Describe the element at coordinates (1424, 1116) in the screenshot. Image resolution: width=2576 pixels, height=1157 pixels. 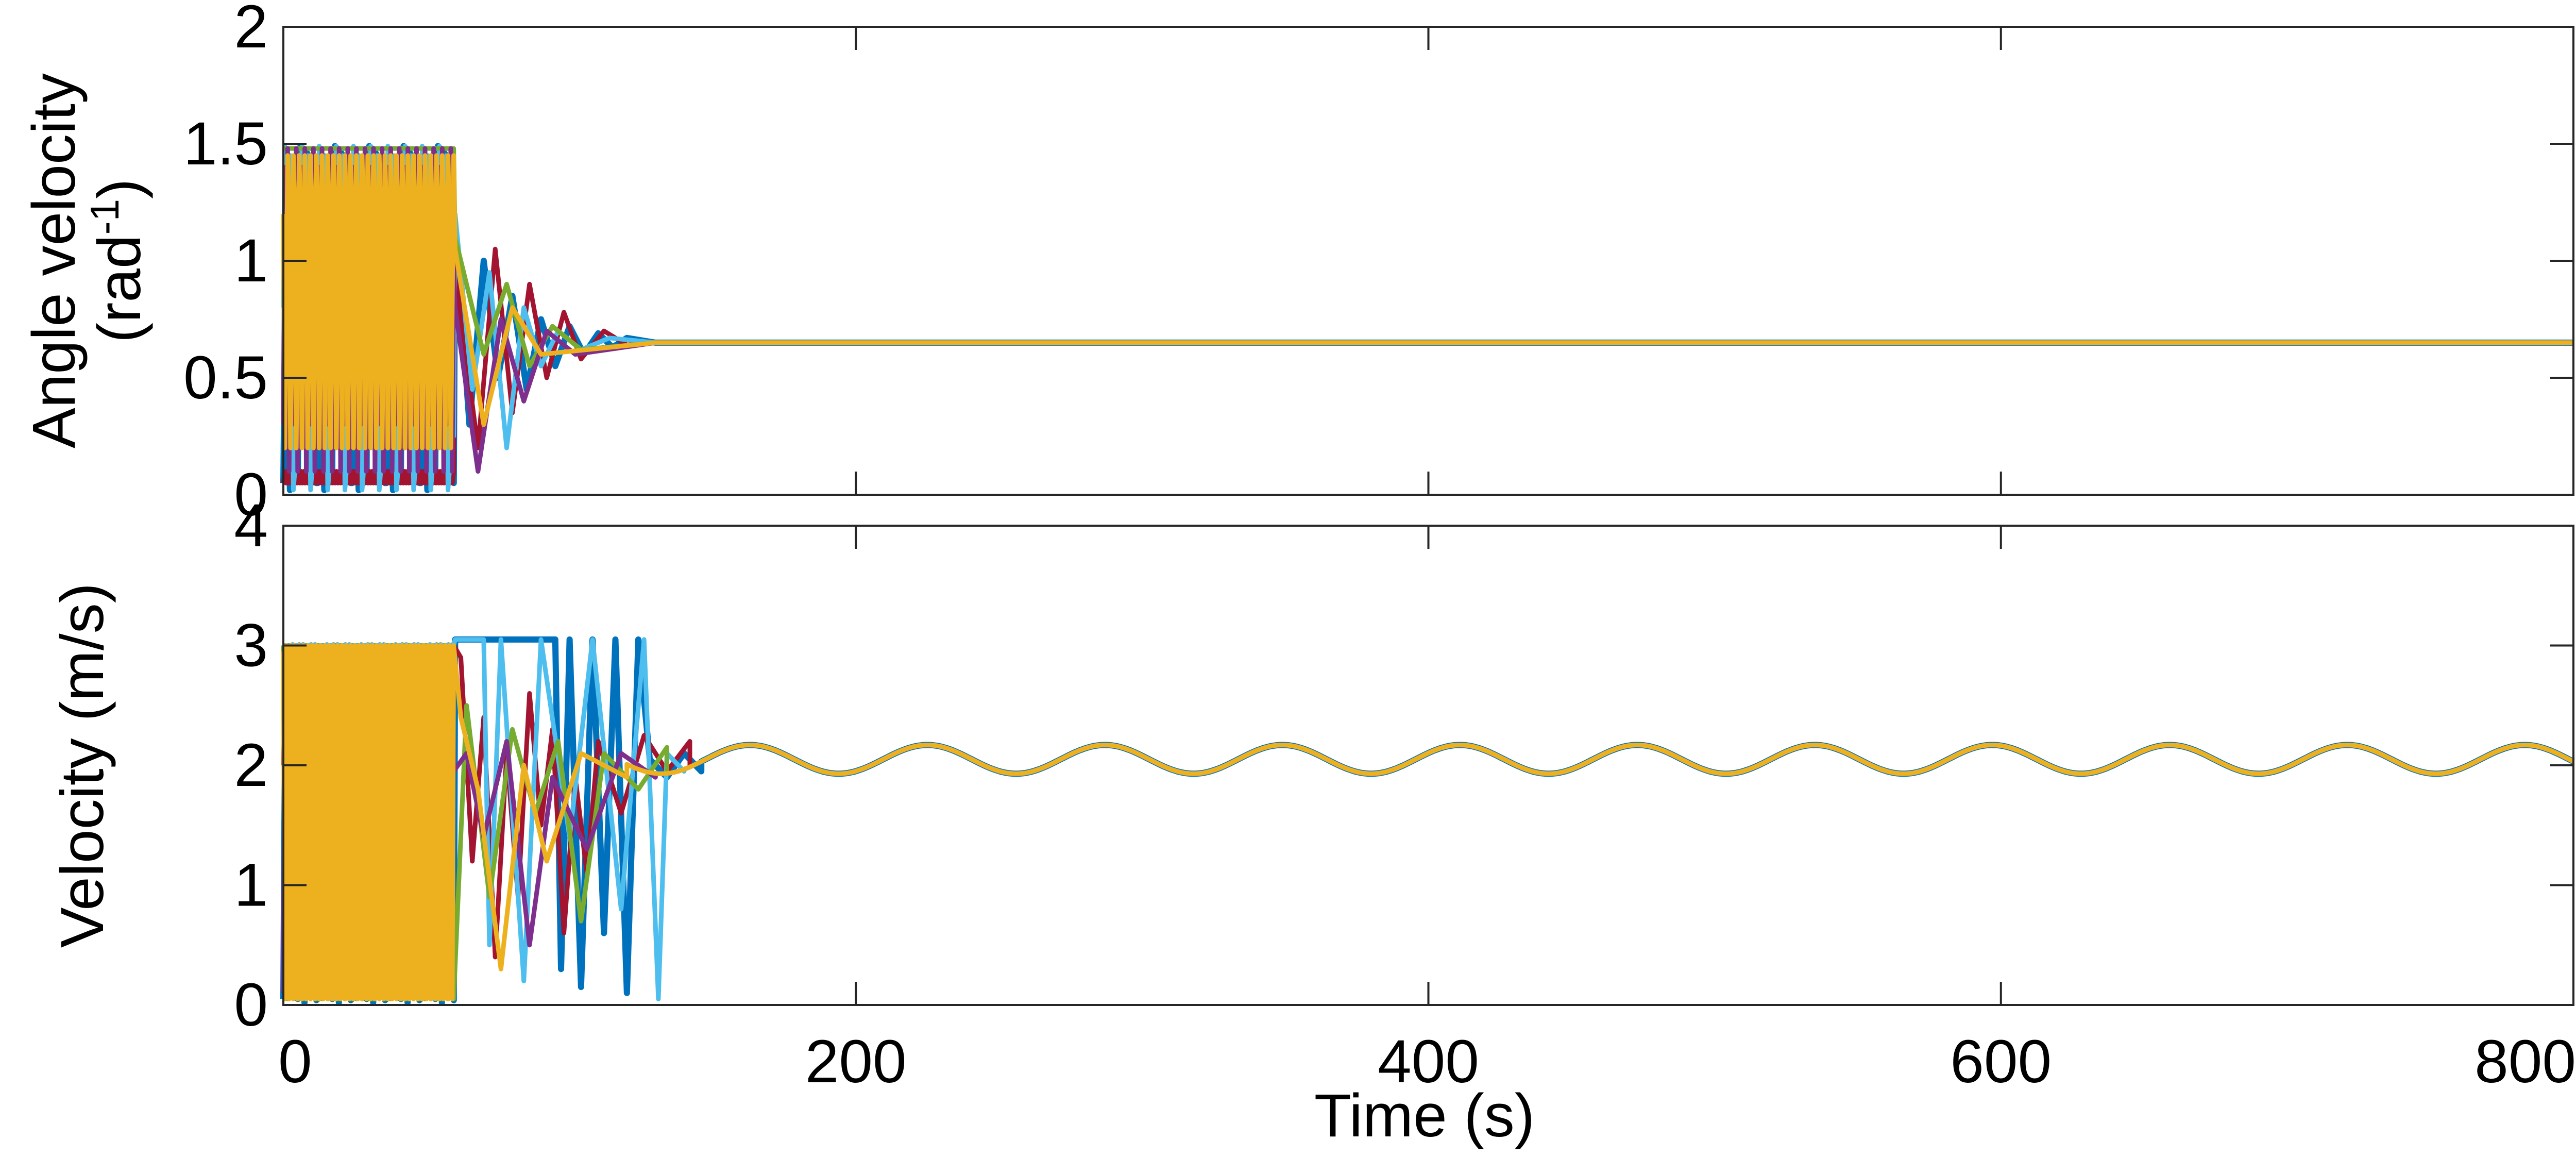
I see `x-axis-label: Time (s)` at that location.